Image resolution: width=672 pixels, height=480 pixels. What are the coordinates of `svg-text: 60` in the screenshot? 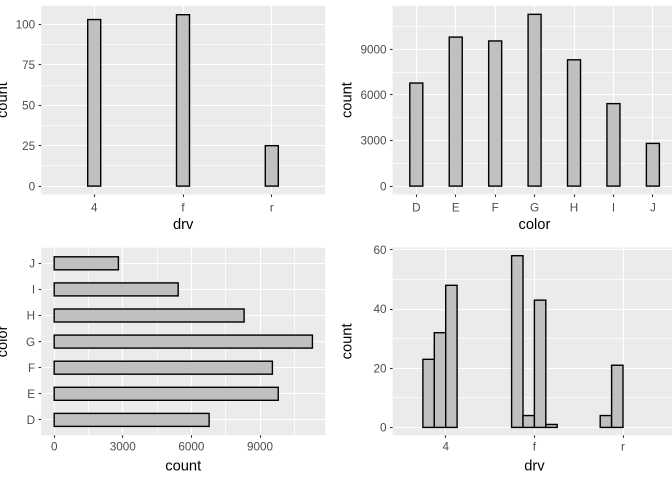 It's located at (380, 250).